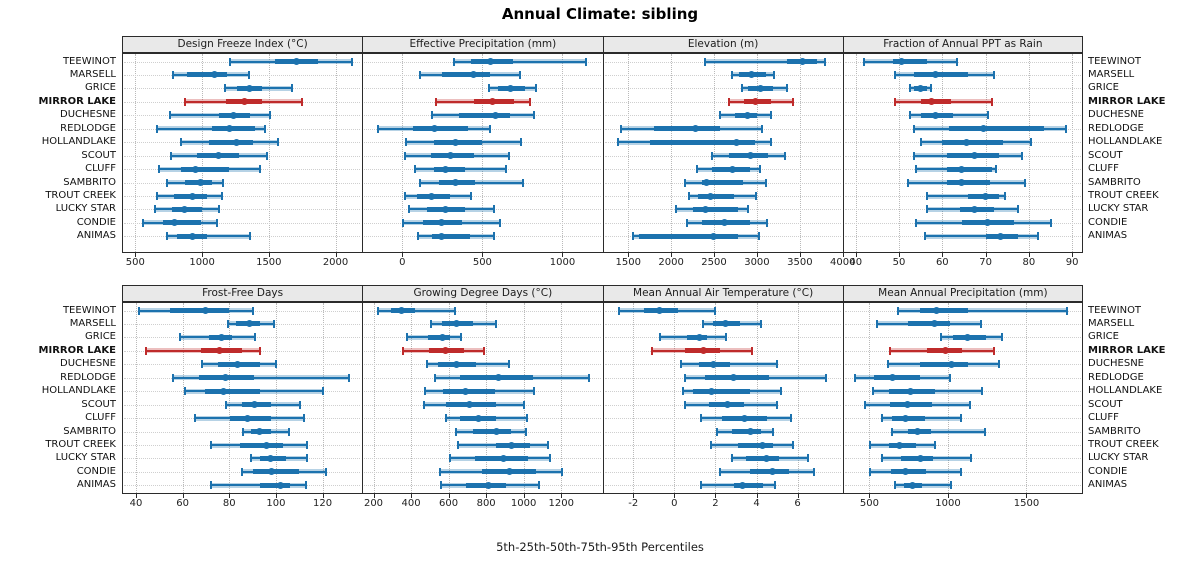 This screenshot has width=1200, height=575. Describe the element at coordinates (183, 503) in the screenshot. I see `axis-tick-label: 60` at that location.